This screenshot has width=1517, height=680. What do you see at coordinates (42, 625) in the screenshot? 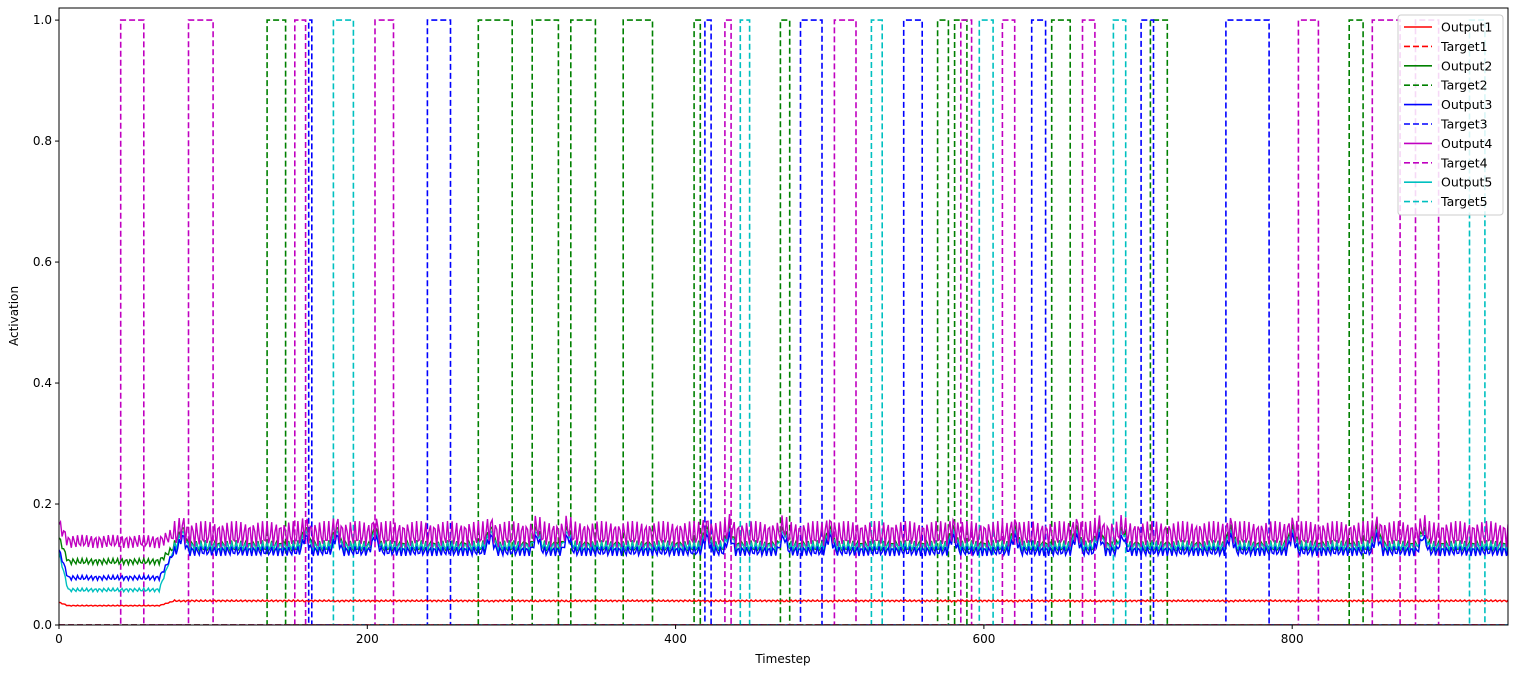
I see `y-tick-label: 0.0` at bounding box center [42, 625].